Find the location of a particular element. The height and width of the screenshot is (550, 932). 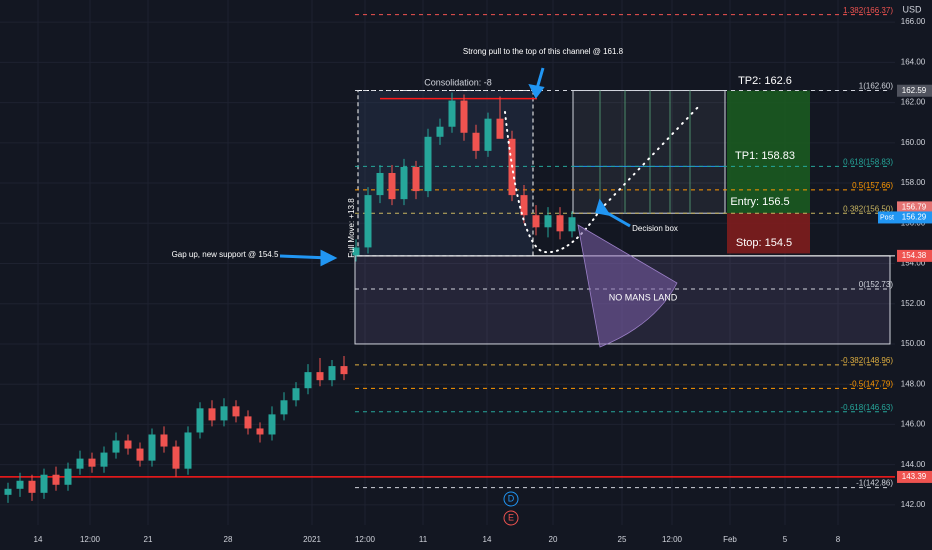

fib-label: -0.382(148.96) is located at coordinates (867, 360).